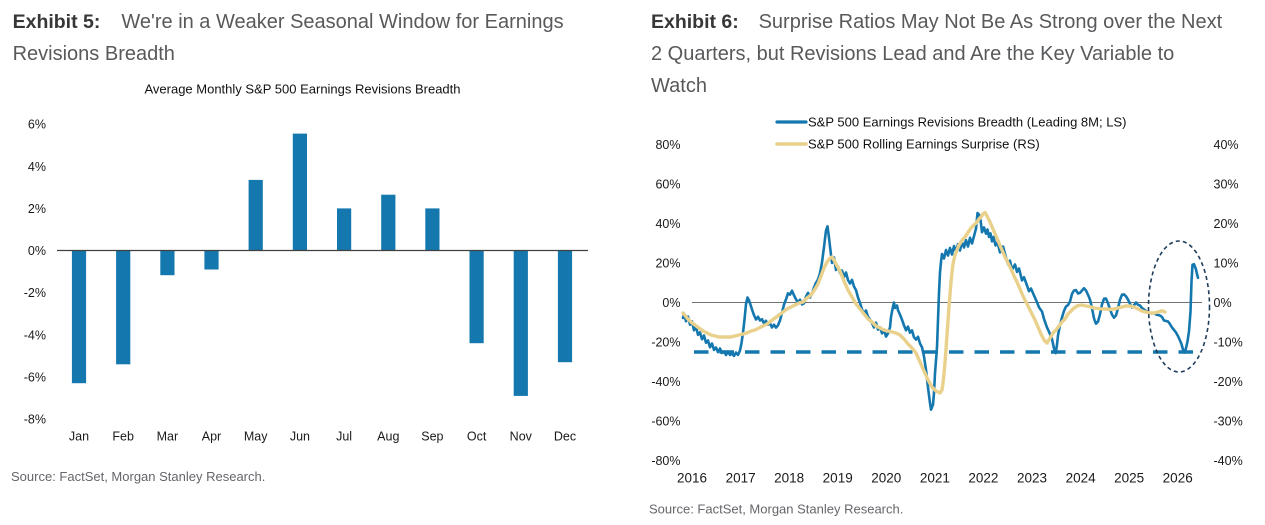 The image size is (1265, 525). I want to click on svg-text: Sep, so click(432, 437).